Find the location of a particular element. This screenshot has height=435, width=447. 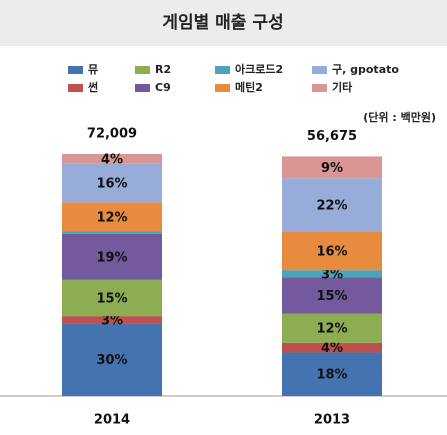

total-label: 72,009 is located at coordinates (112, 134).